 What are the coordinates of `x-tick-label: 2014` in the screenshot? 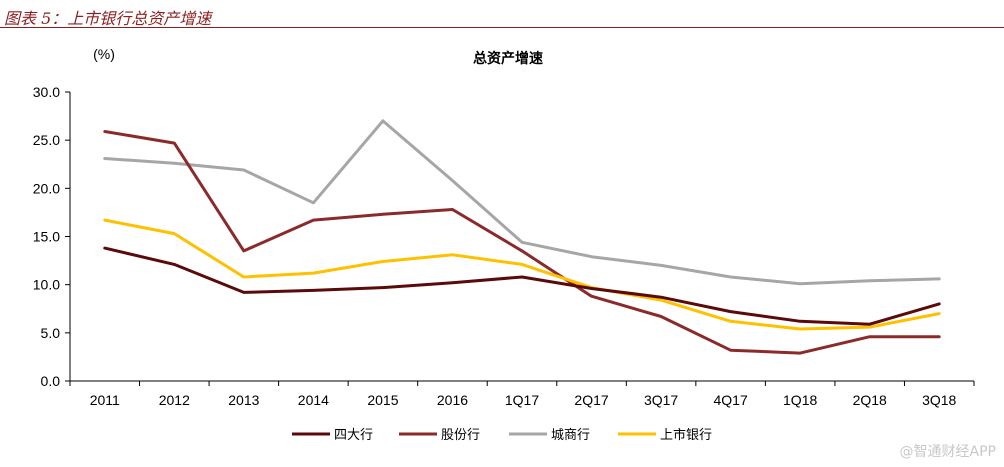 It's located at (313, 400).